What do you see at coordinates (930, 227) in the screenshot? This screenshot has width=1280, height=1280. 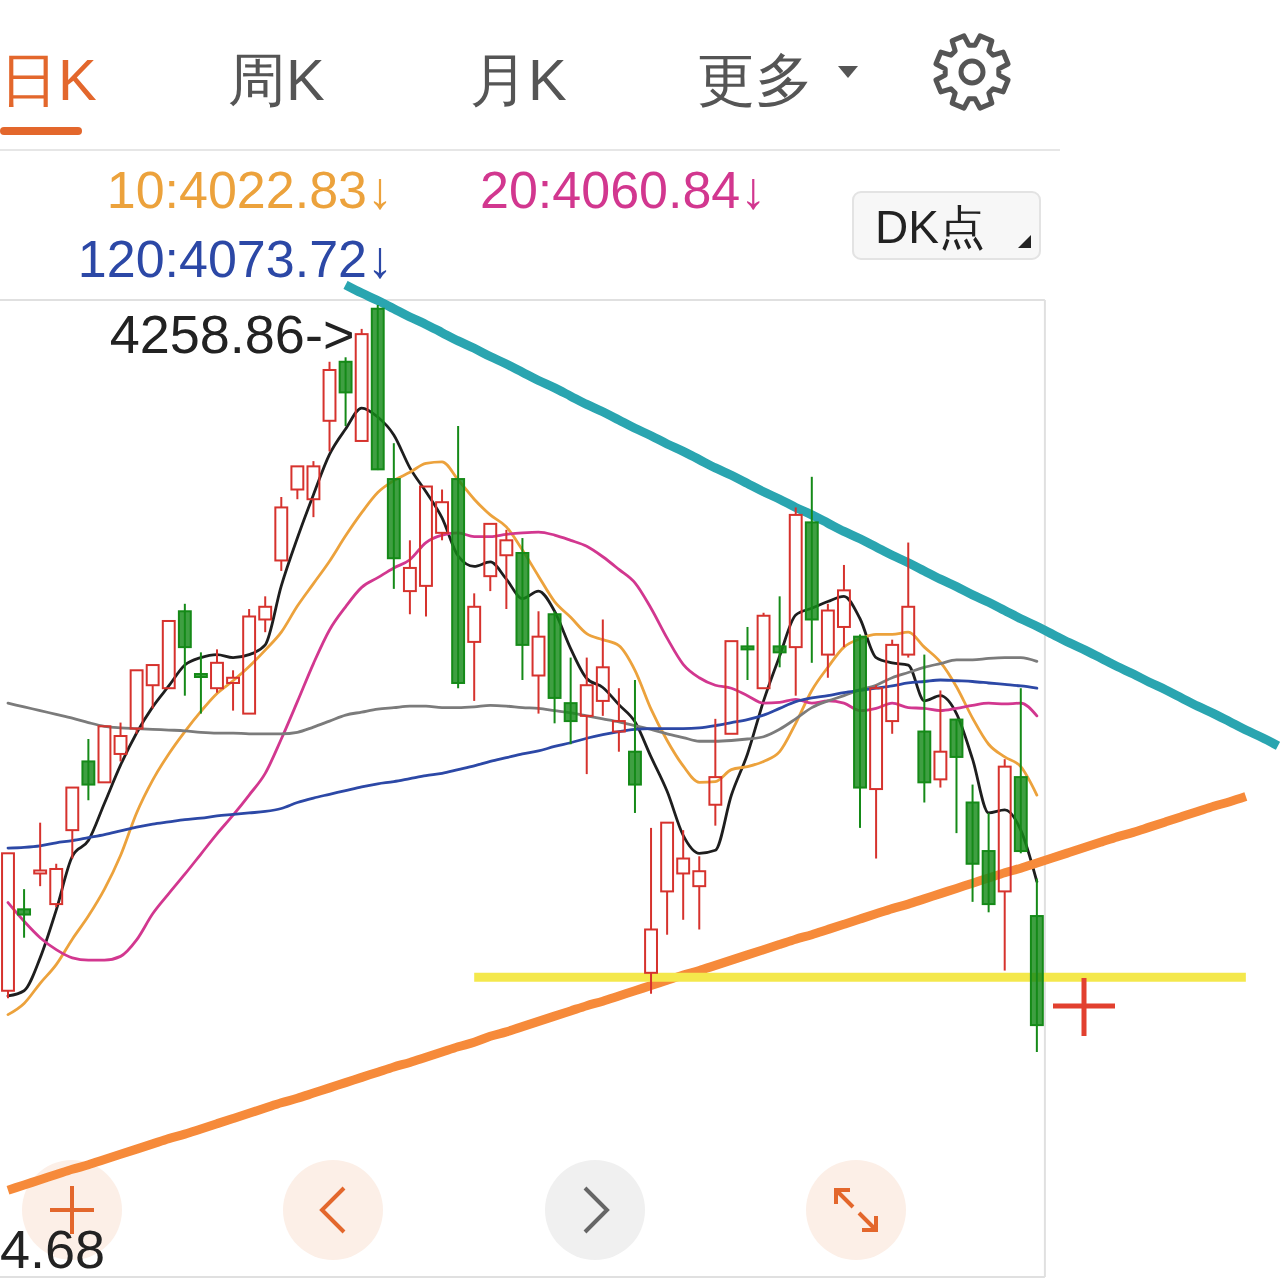 I see `text: DK点` at bounding box center [930, 227].